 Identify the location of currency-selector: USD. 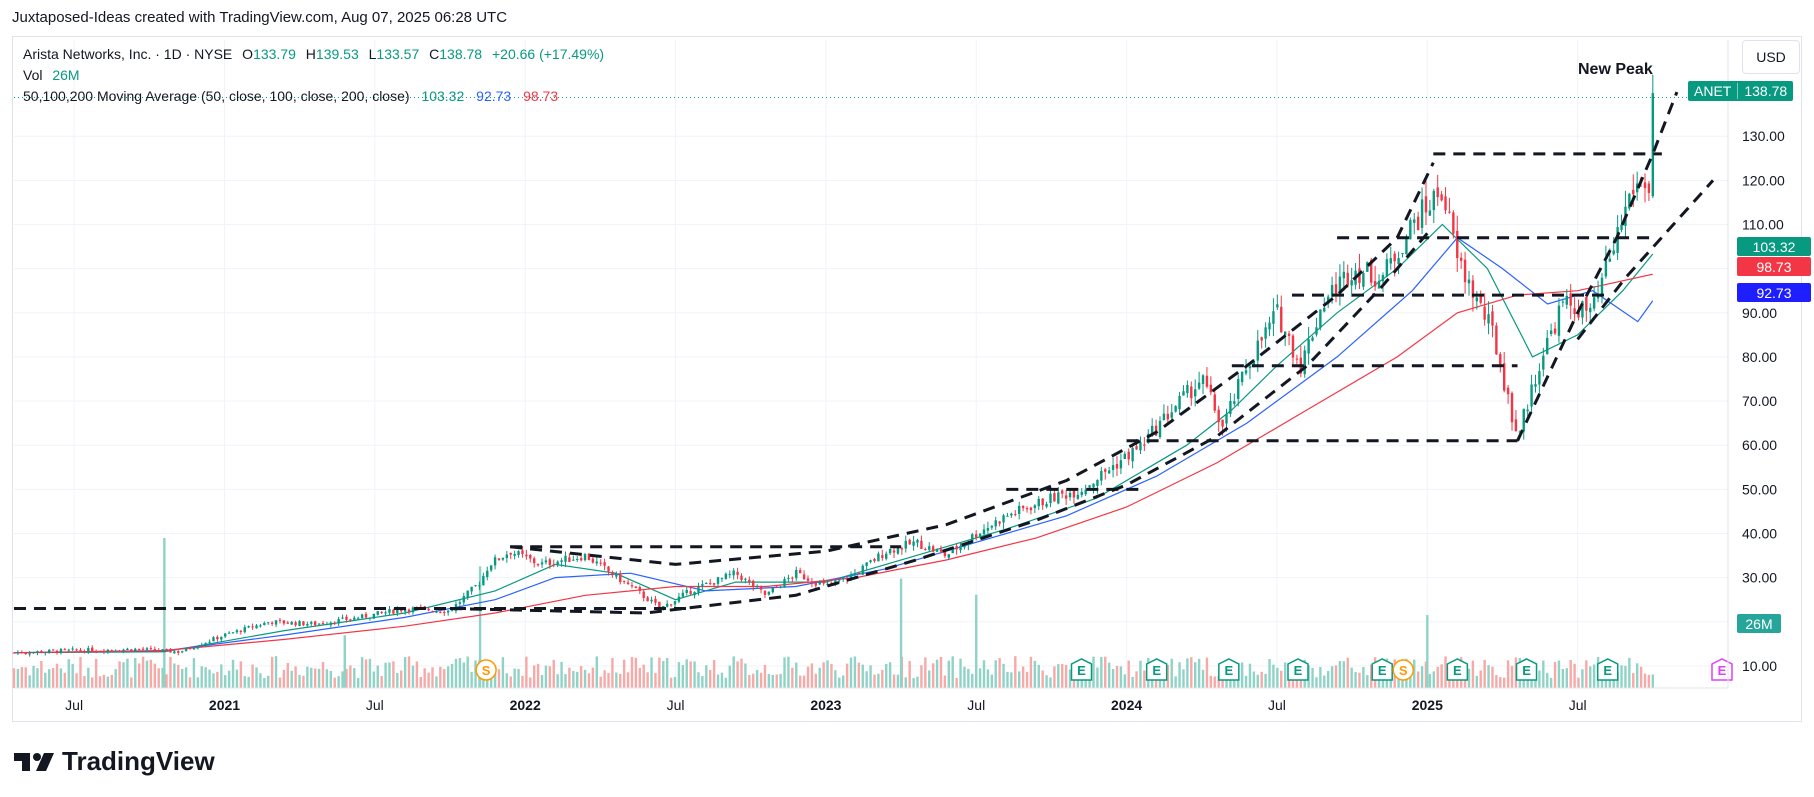
(1771, 57).